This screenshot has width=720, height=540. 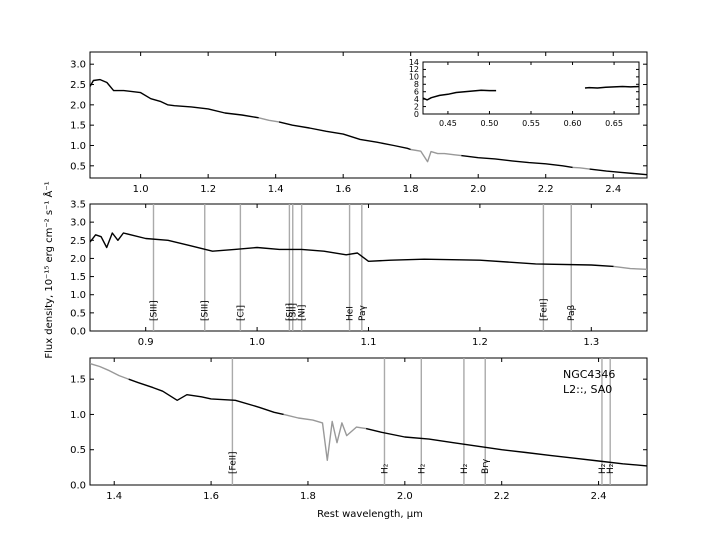 What do you see at coordinates (613, 189) in the screenshot?
I see `top-x-tick-label: 2.4` at bounding box center [613, 189].